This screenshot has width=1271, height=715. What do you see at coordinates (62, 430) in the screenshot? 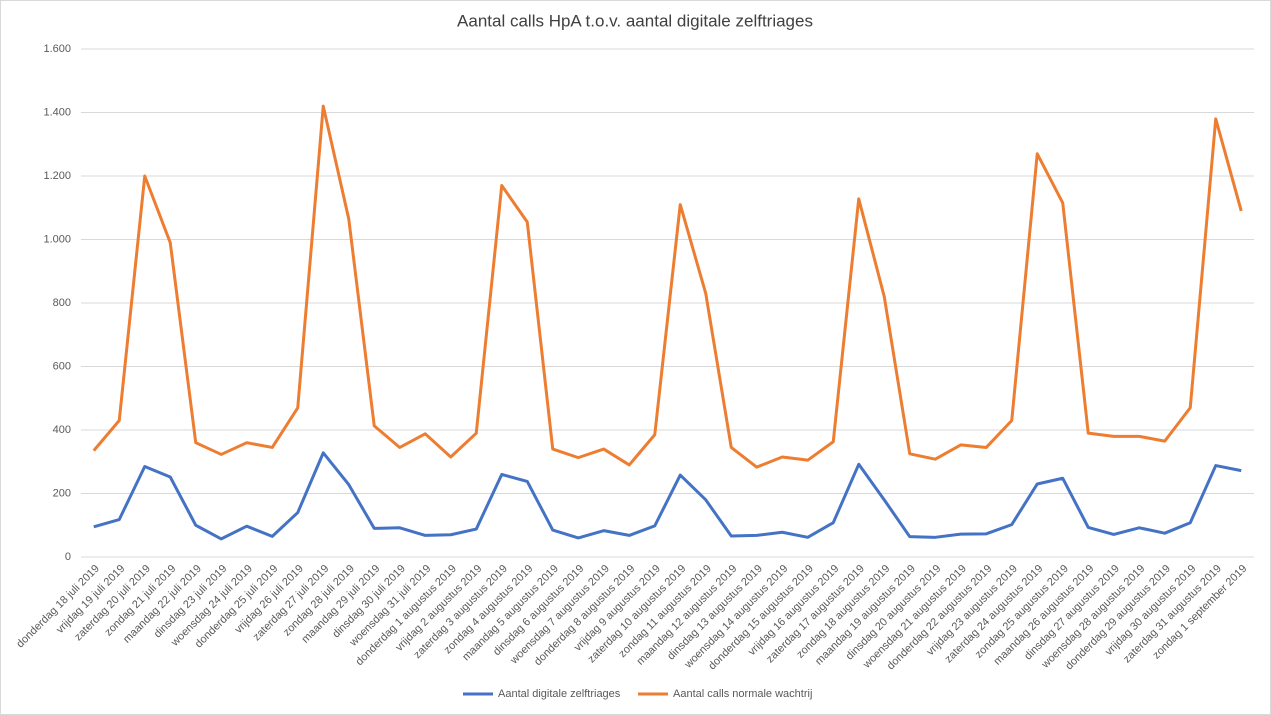
I see `y-tick-label: 400` at bounding box center [62, 430].